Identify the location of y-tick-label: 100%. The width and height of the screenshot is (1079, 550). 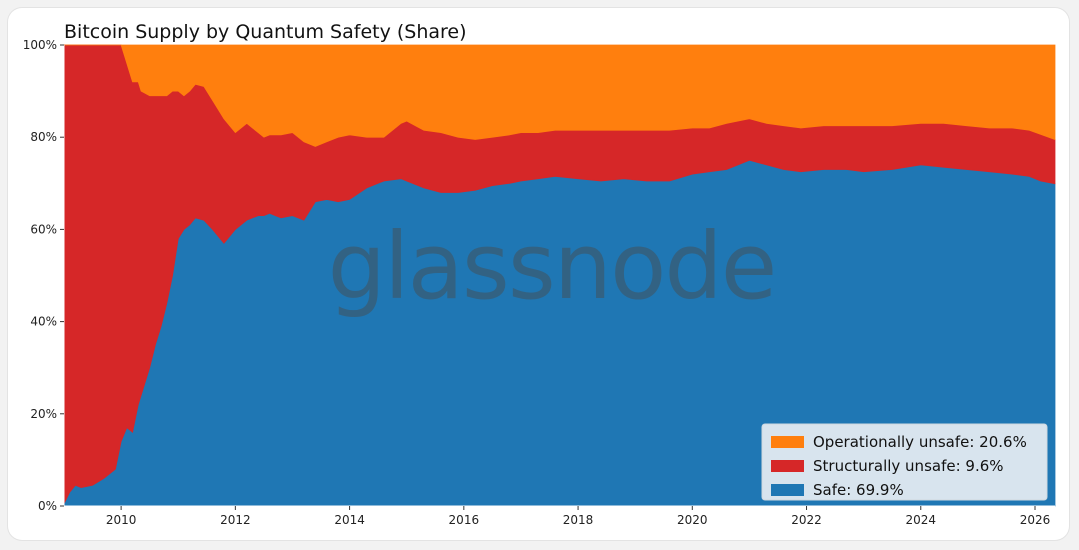
(40, 45).